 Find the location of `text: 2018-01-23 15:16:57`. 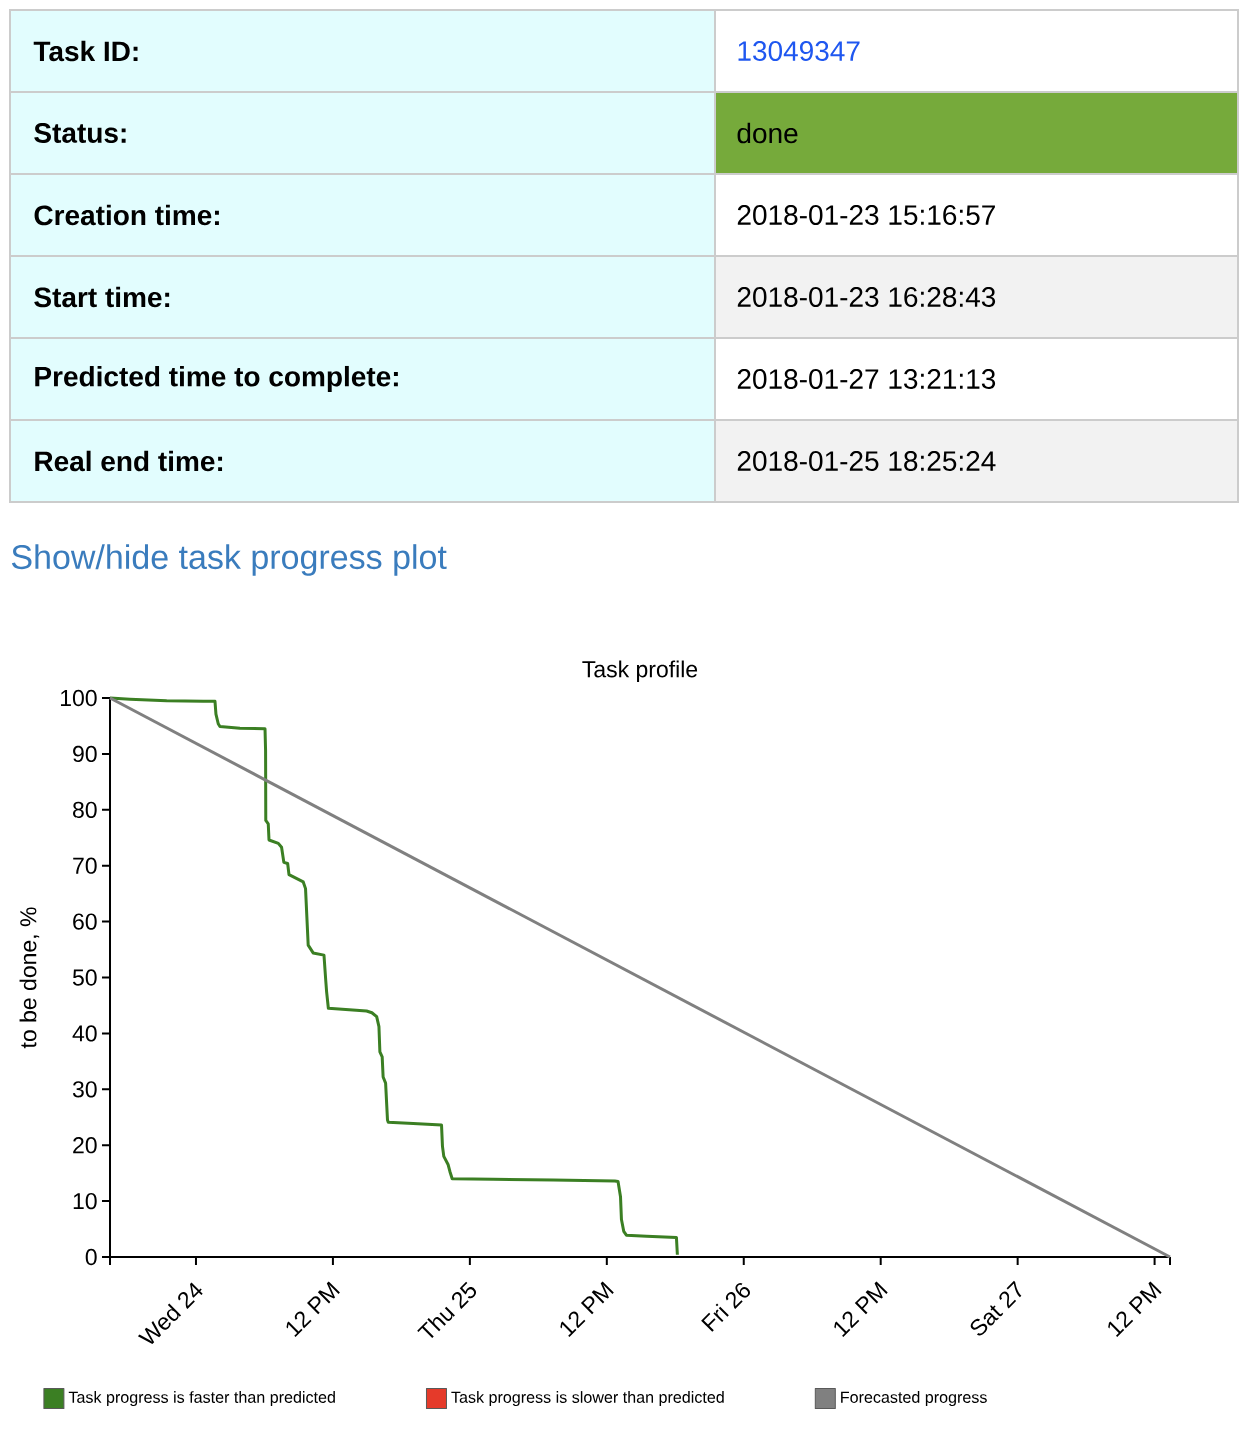

text: 2018-01-23 15:16:57 is located at coordinates (866, 215).